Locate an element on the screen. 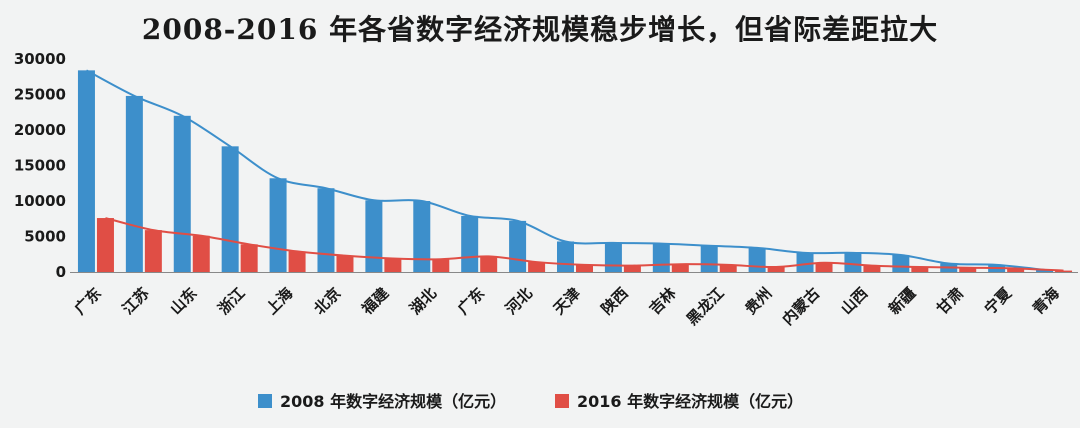 The height and width of the screenshot is (428, 1080). x-tick-label: 陕西 is located at coordinates (615, 301).